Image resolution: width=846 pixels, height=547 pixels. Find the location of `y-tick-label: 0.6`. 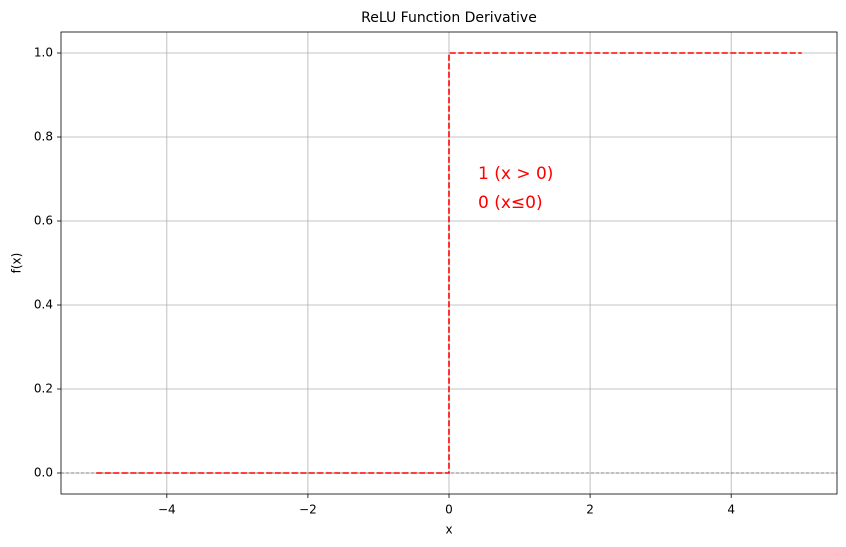

y-tick-label: 0.6 is located at coordinates (43, 221).